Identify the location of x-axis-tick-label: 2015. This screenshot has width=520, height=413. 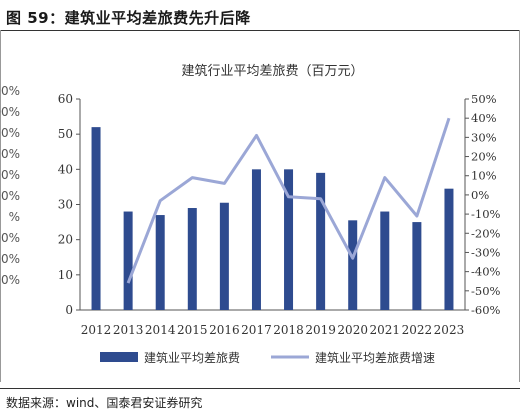
(192, 330).